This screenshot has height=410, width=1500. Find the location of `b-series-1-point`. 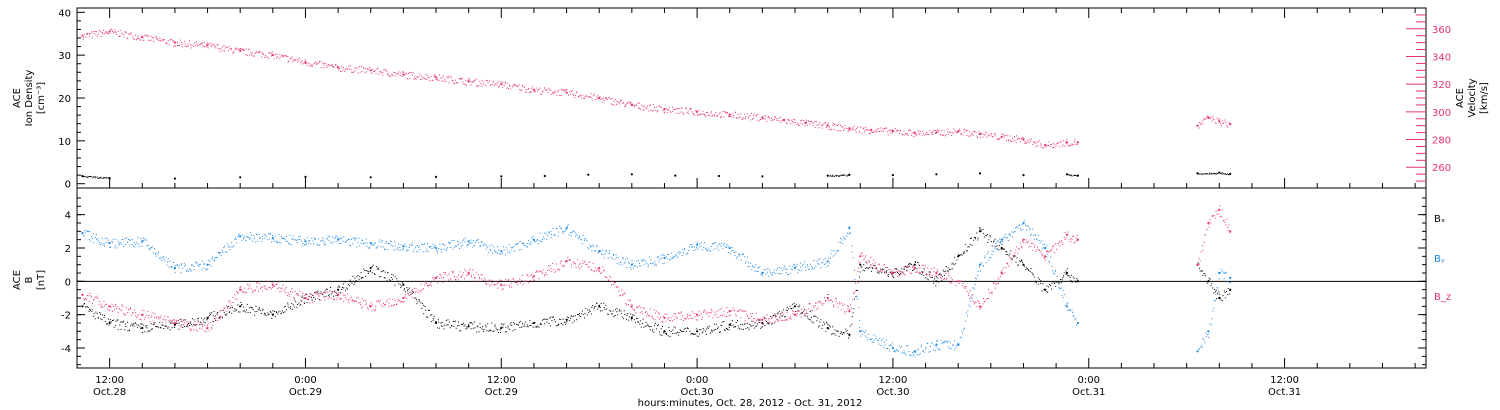

b-series-1-point is located at coordinates (338, 239).